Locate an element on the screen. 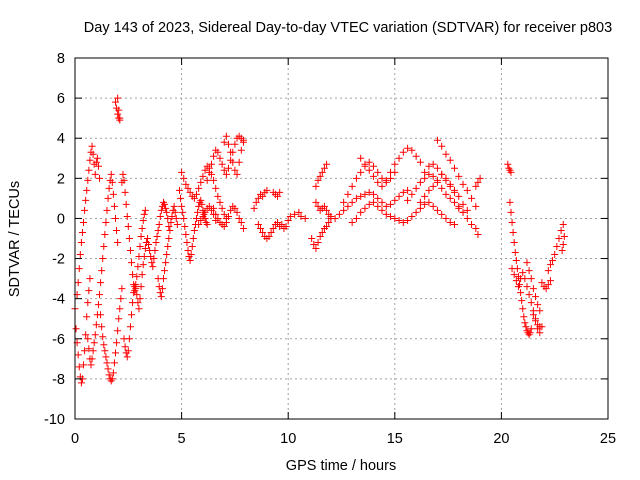 This screenshot has width=640, height=480. y-tick-label: 2 is located at coordinates (61, 179).